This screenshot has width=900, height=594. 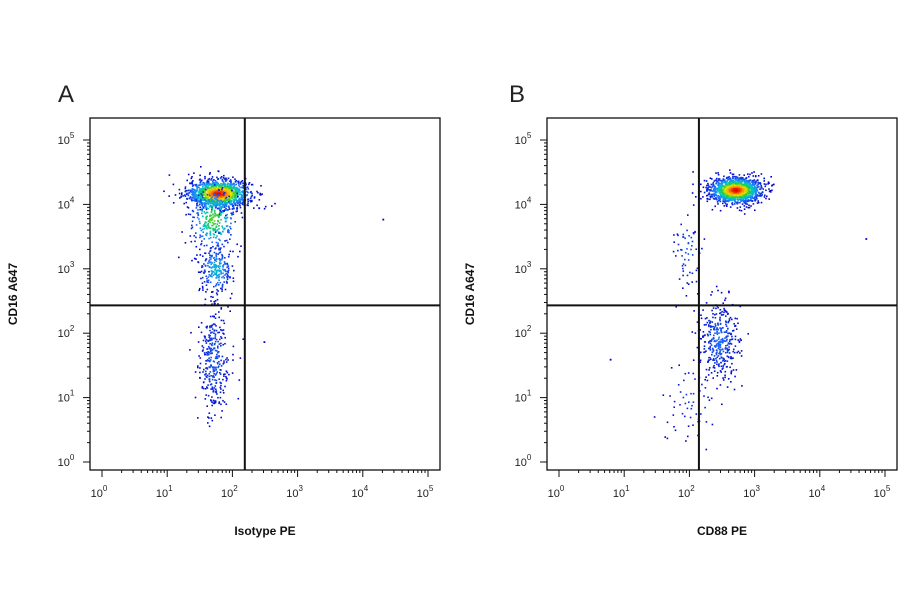 I want to click on panel-a-y-axis-title: CD16 A647, so click(x=13, y=294).